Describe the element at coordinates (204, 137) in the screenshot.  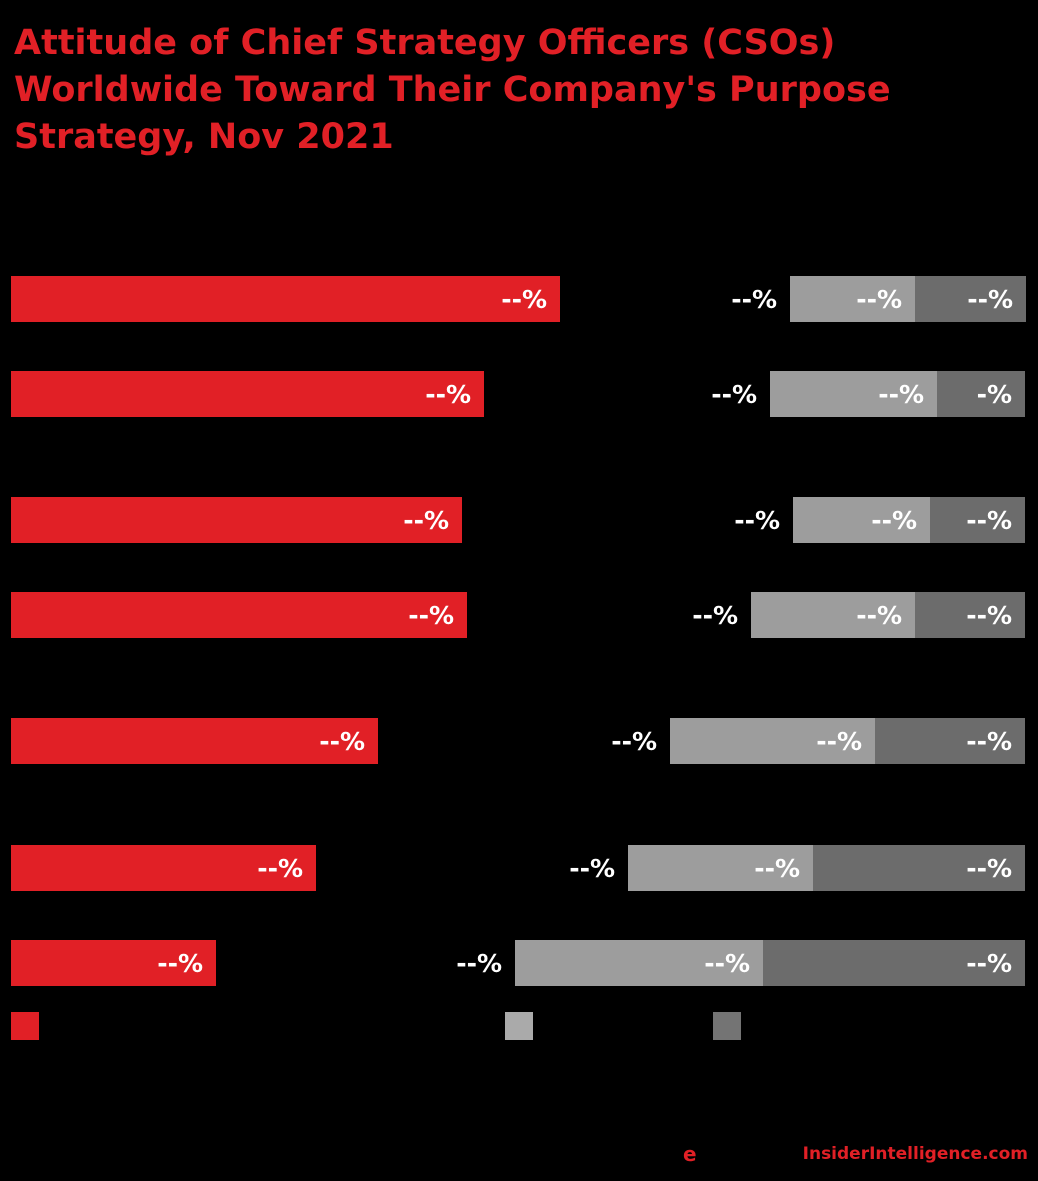
I see `chart-title-line-3: Strategy, Nov 2021` at that location.